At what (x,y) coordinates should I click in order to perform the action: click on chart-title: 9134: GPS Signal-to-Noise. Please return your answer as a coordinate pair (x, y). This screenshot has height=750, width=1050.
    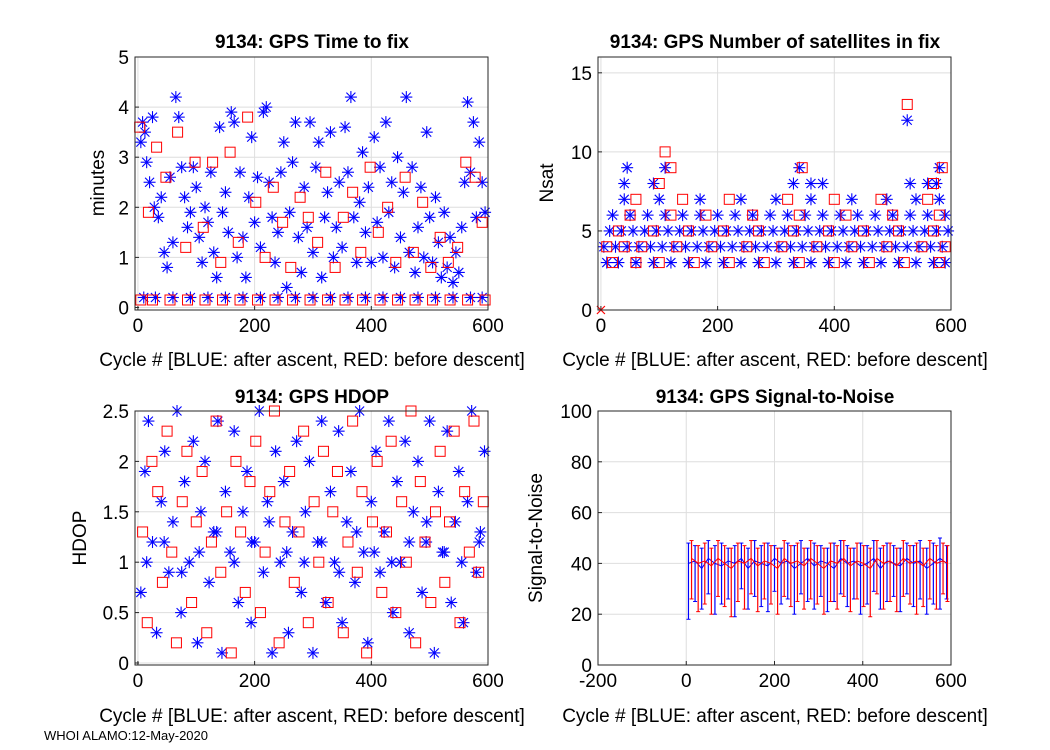
    Looking at the image, I should click on (775, 397).